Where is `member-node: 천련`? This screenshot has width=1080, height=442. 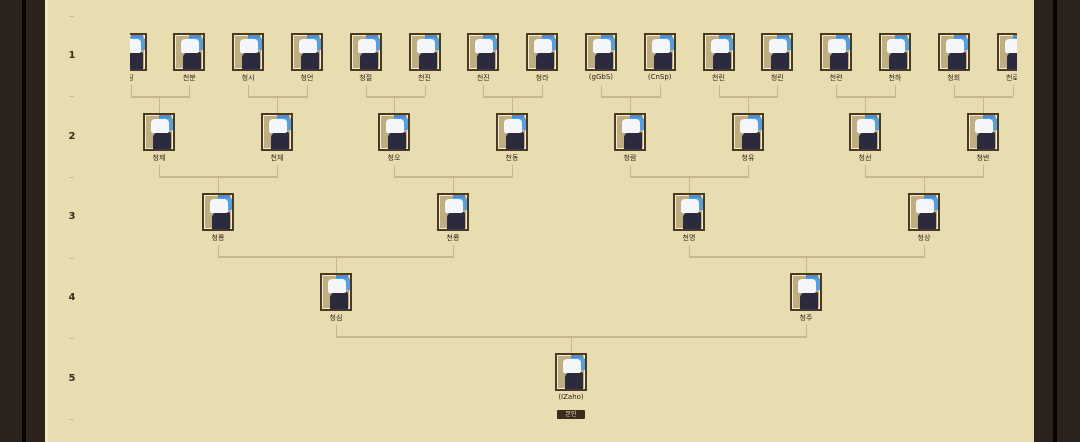
member-node: 천련 is located at coordinates (836, 58).